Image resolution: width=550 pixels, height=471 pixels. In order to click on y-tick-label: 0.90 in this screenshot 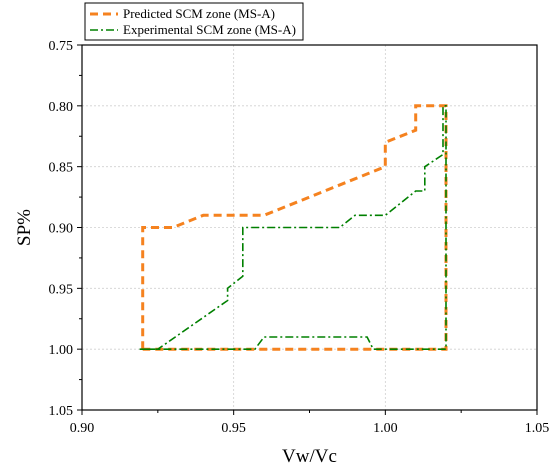, I will do `click(61, 229)`.